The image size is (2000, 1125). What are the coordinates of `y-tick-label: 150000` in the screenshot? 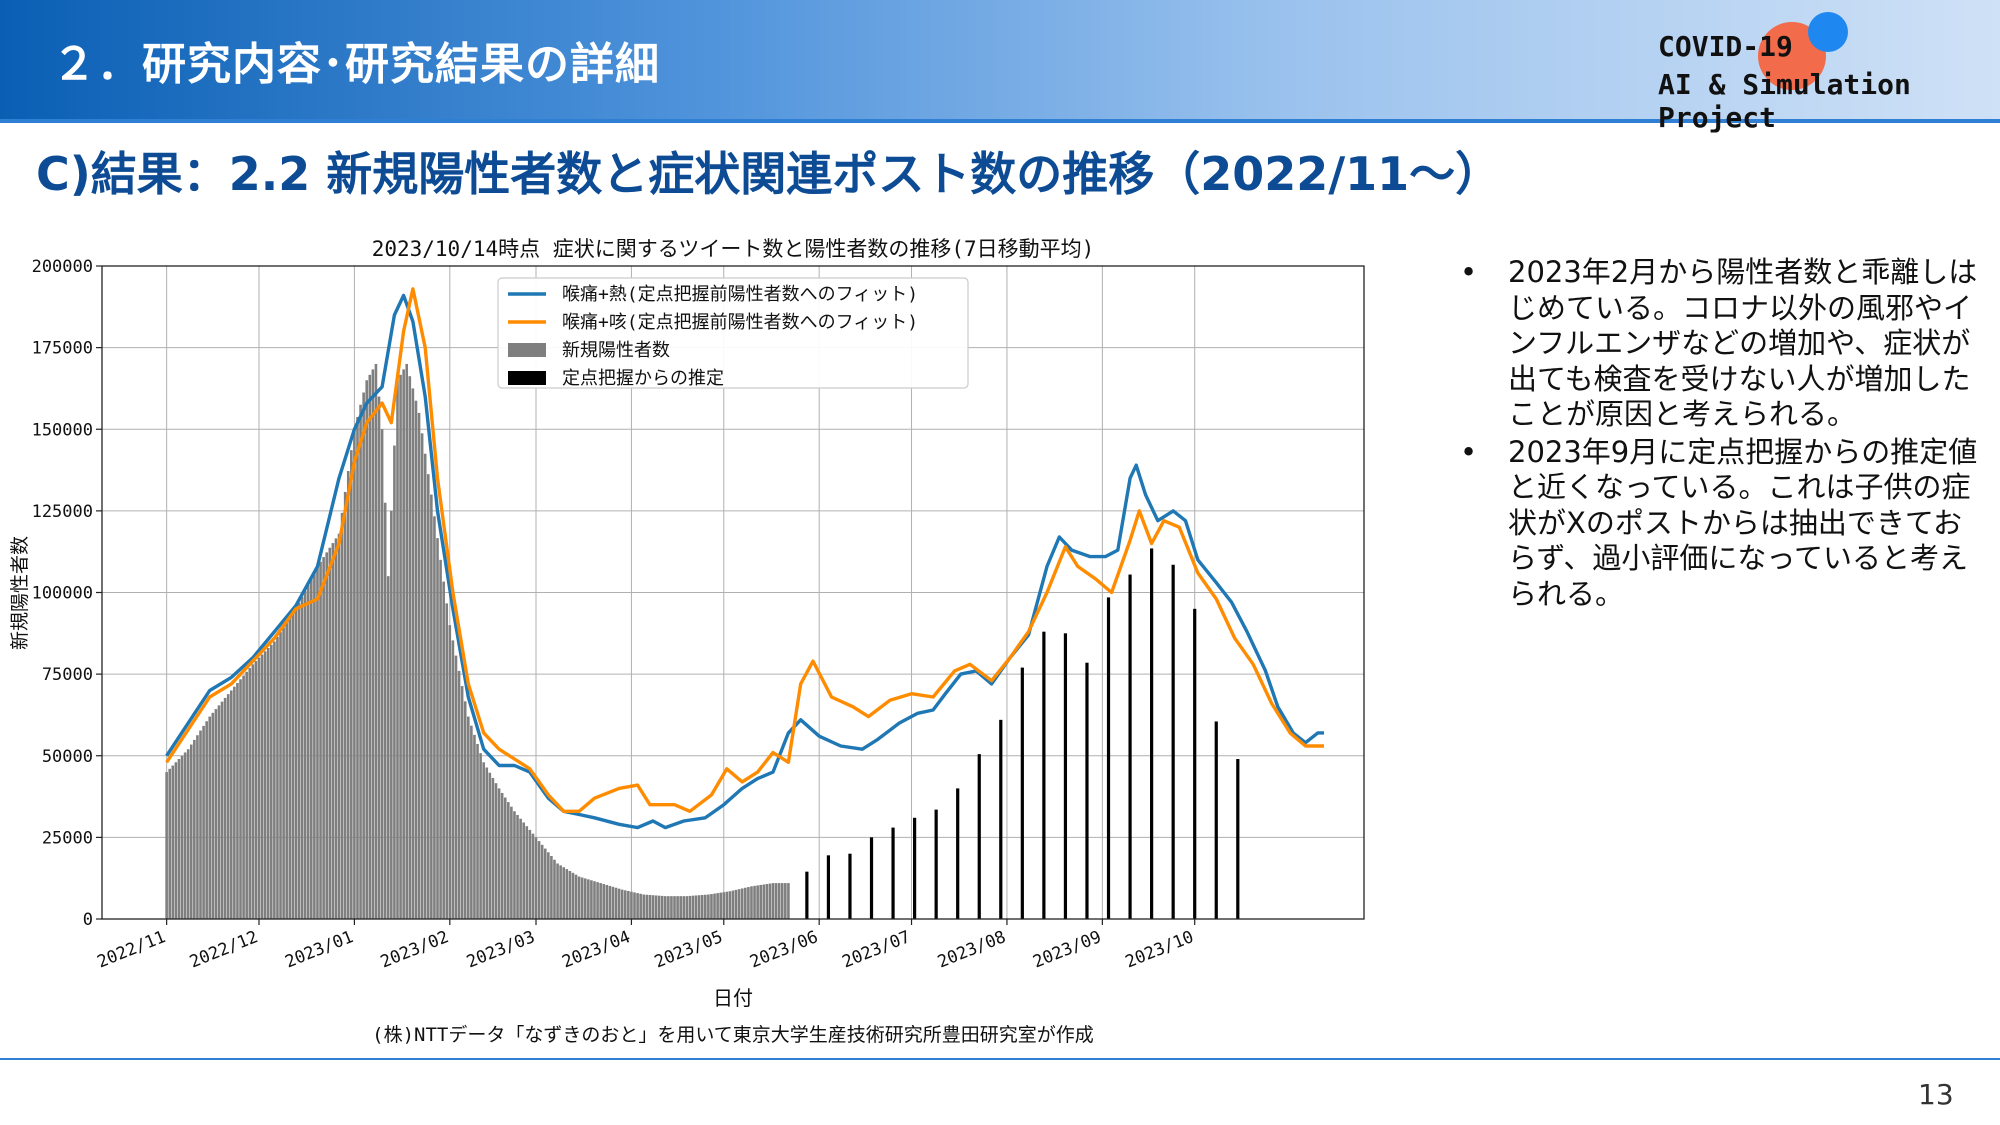 It's located at (62, 430).